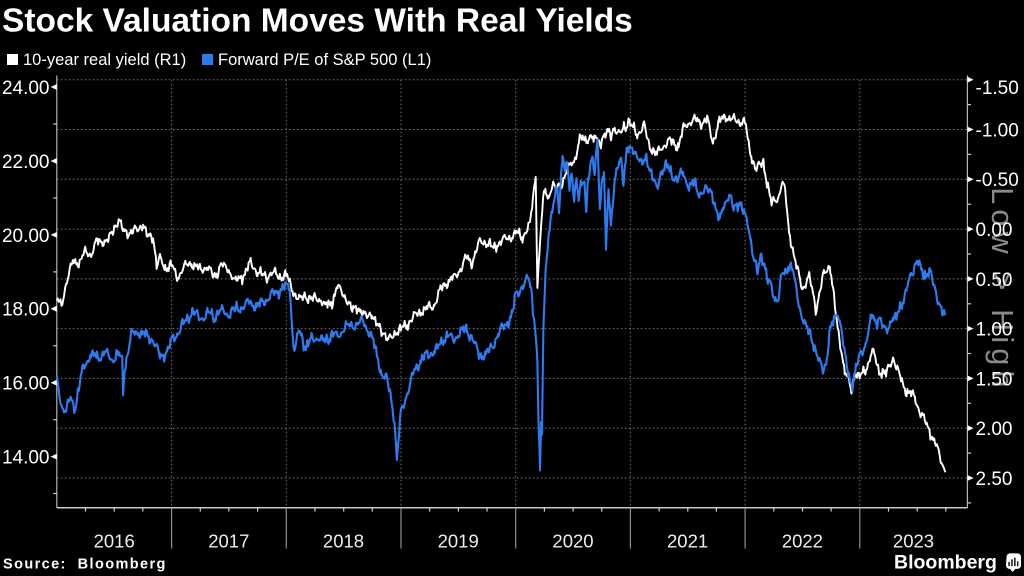 The height and width of the screenshot is (576, 1024). Describe the element at coordinates (104, 60) in the screenshot. I see `svg-text: 10-year real yield (R1)` at that location.